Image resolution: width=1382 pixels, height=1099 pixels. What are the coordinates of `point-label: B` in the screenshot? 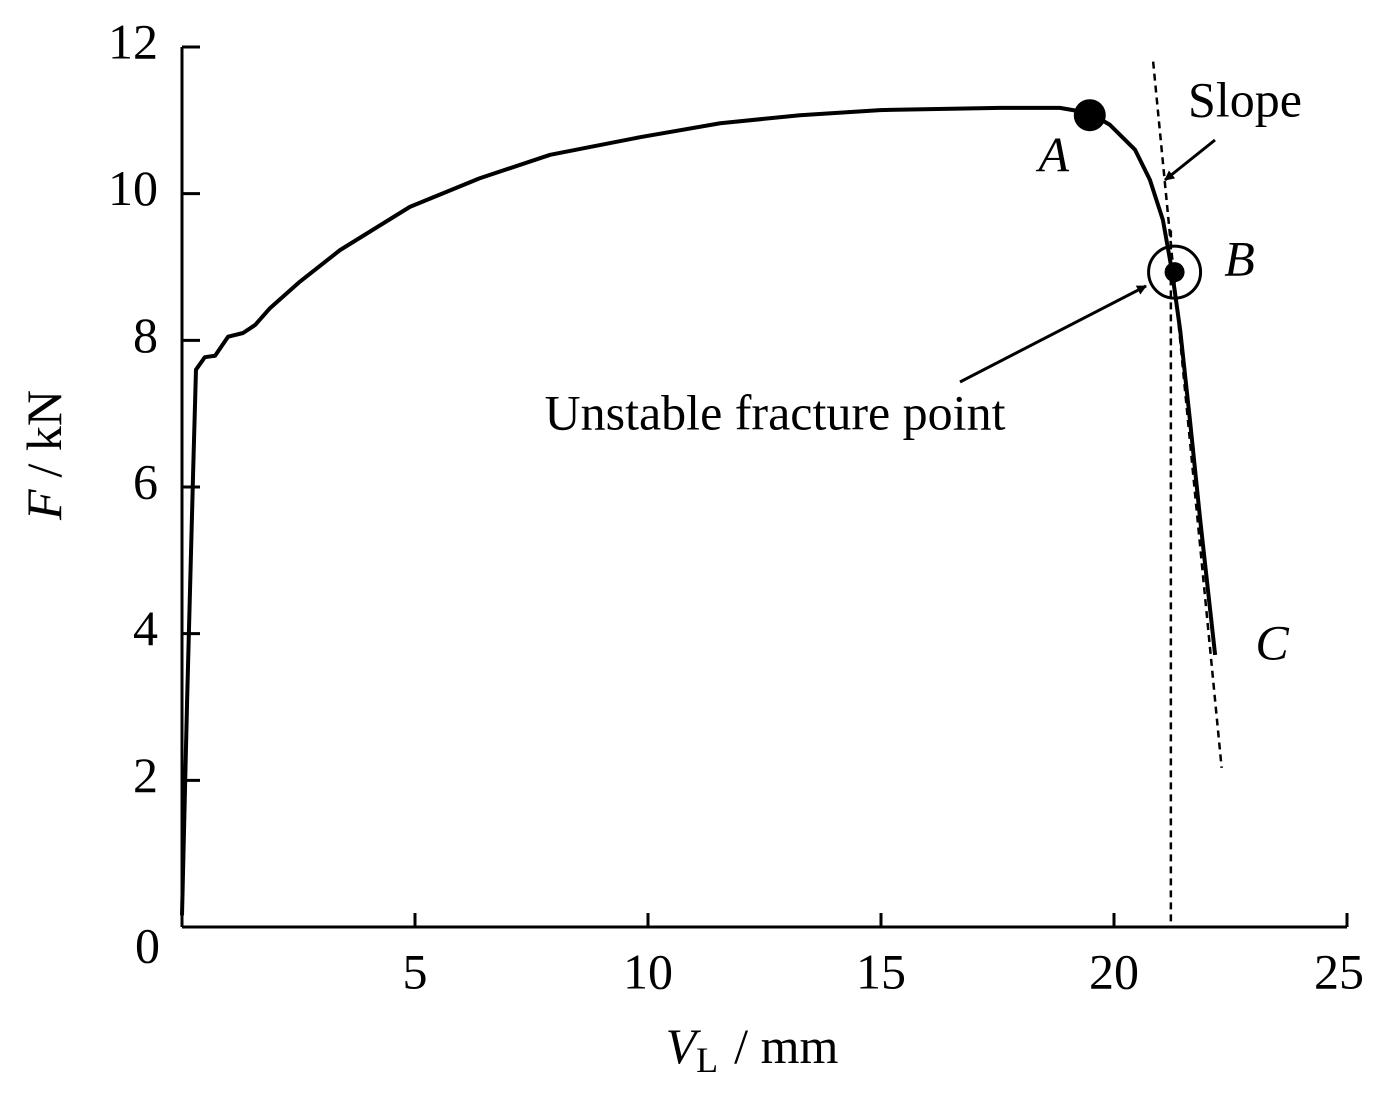 It's located at (1239, 259).